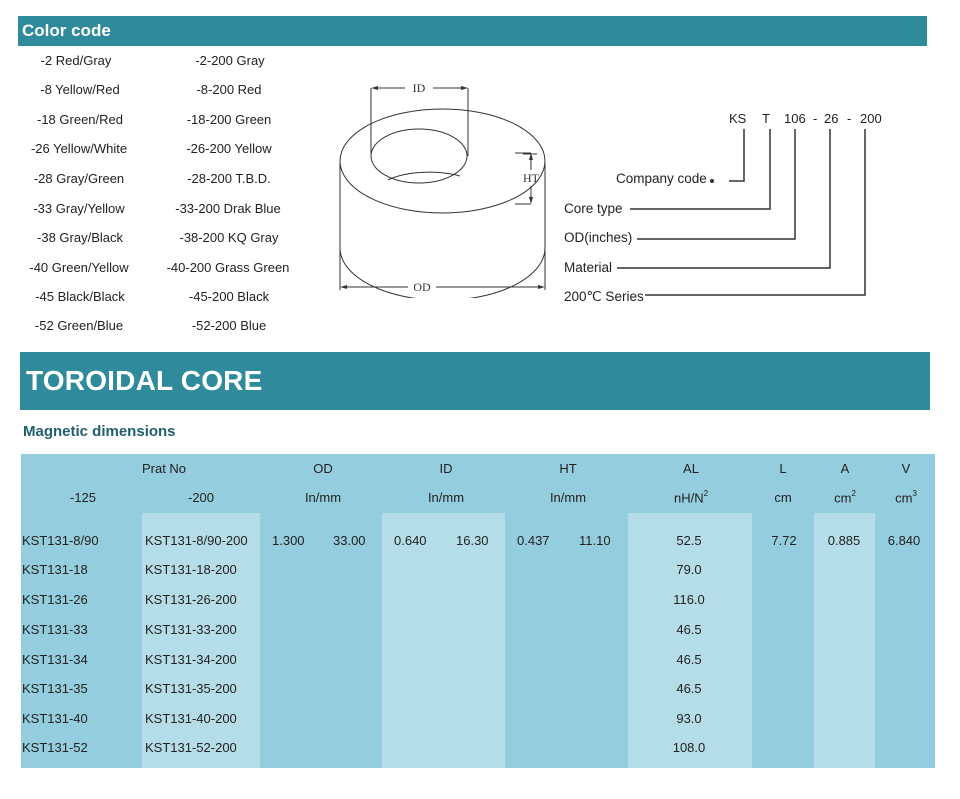  Describe the element at coordinates (689, 540) in the screenshot. I see `cell-al: 52.5` at that location.